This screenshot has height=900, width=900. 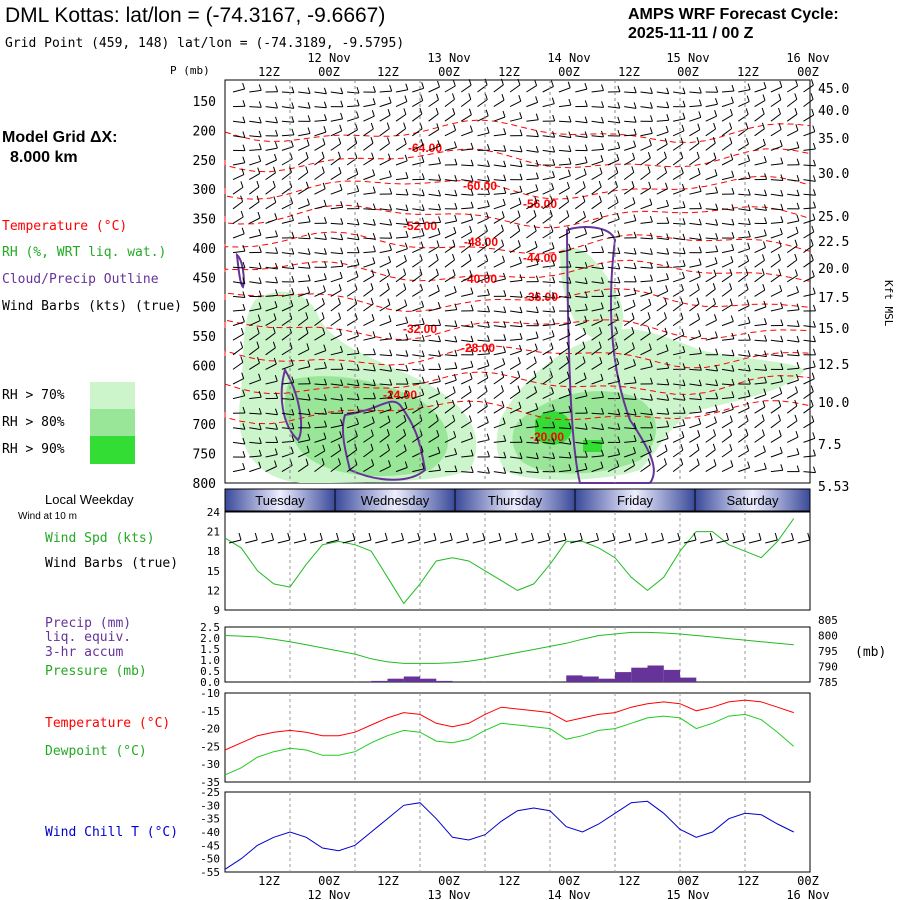 What do you see at coordinates (204, 131) in the screenshot?
I see `pressure-tick-label: 200` at bounding box center [204, 131].